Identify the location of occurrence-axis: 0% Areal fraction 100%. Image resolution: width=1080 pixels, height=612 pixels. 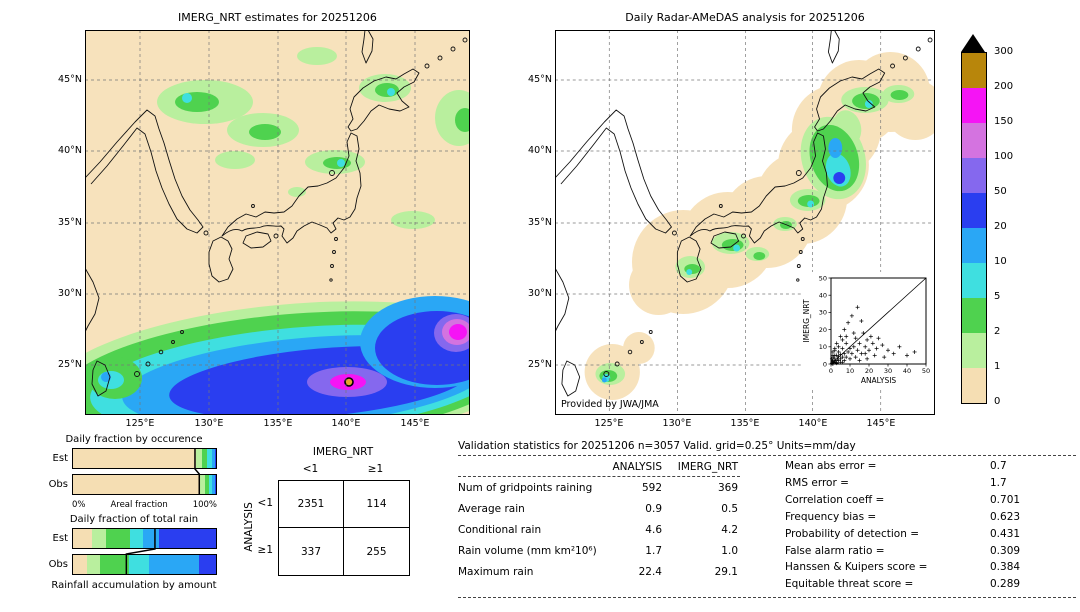
(144, 505).